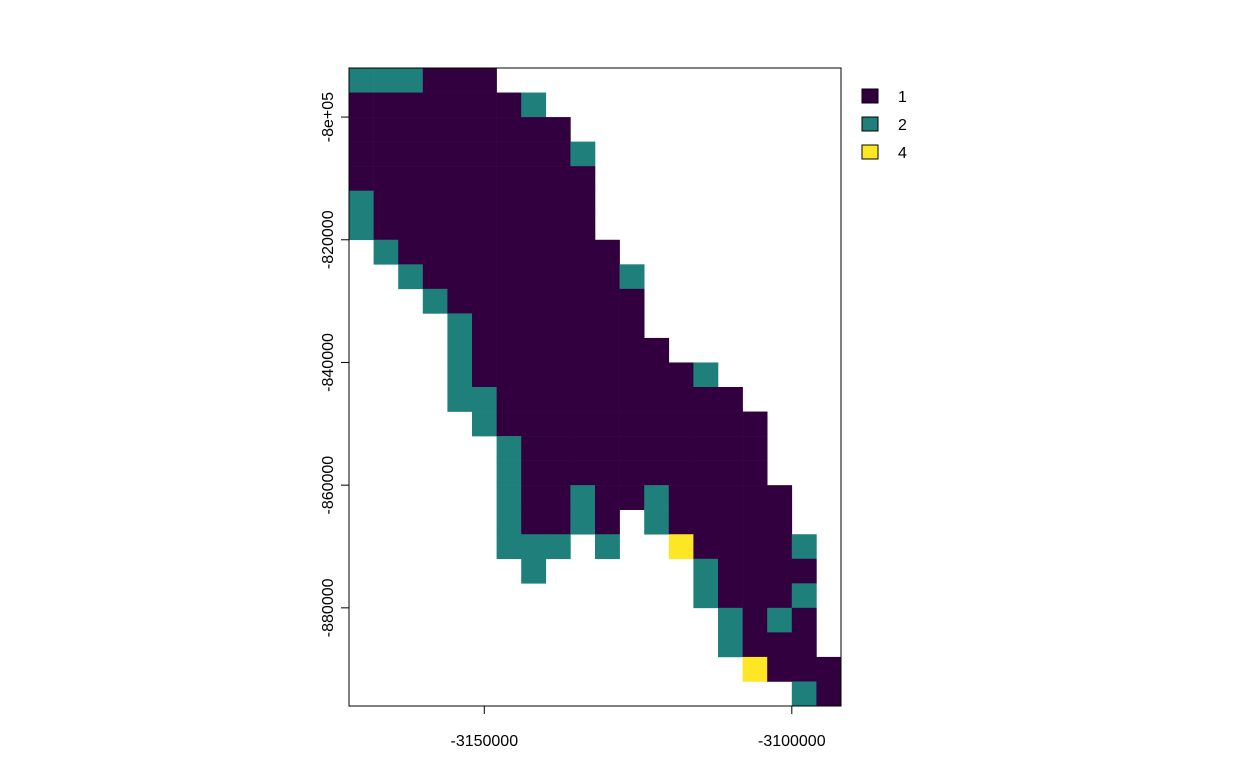 This screenshot has height=783, width=1259. I want to click on y-tick-label: -880000, so click(328, 607).